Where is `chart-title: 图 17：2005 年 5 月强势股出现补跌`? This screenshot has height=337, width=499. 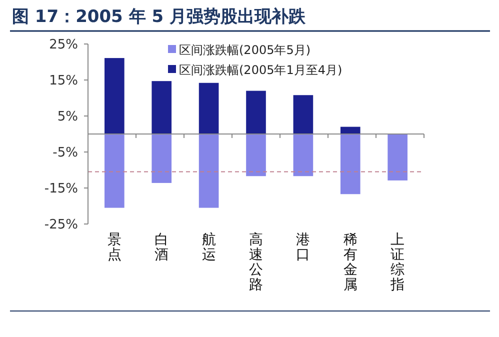
chart-title: 图 17：2005 年 5 月强势股出现补跌 is located at coordinates (159, 17).